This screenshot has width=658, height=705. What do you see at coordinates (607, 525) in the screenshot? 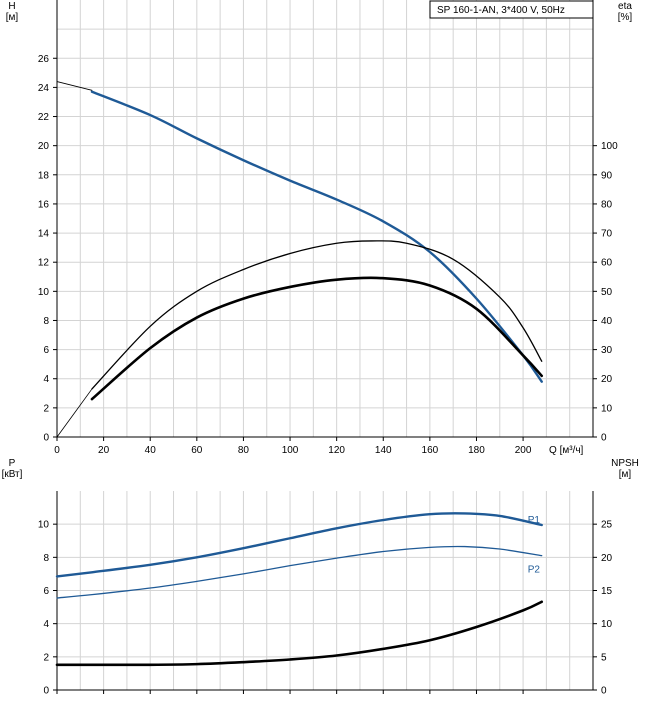
I see `right-tick-label: 25` at bounding box center [607, 525].